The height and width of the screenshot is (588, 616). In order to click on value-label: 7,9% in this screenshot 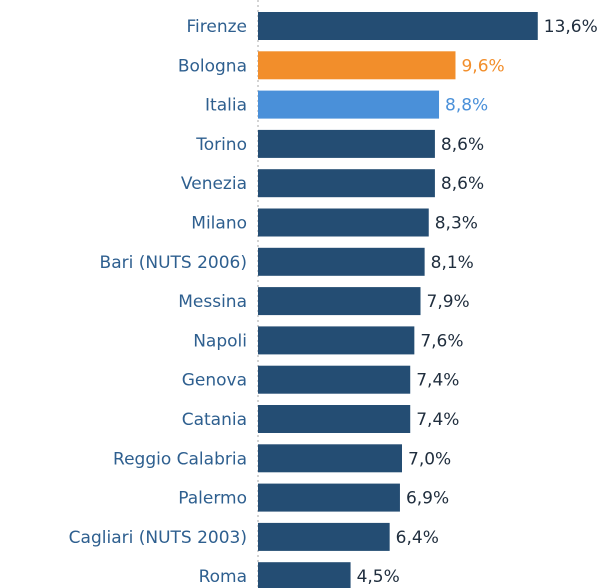, I will do `click(448, 302)`.